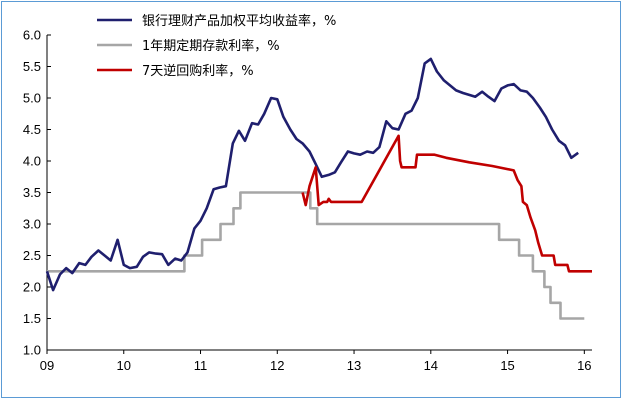 The width and height of the screenshot is (624, 401). I want to click on x-tick-label: 09, so click(47, 365).